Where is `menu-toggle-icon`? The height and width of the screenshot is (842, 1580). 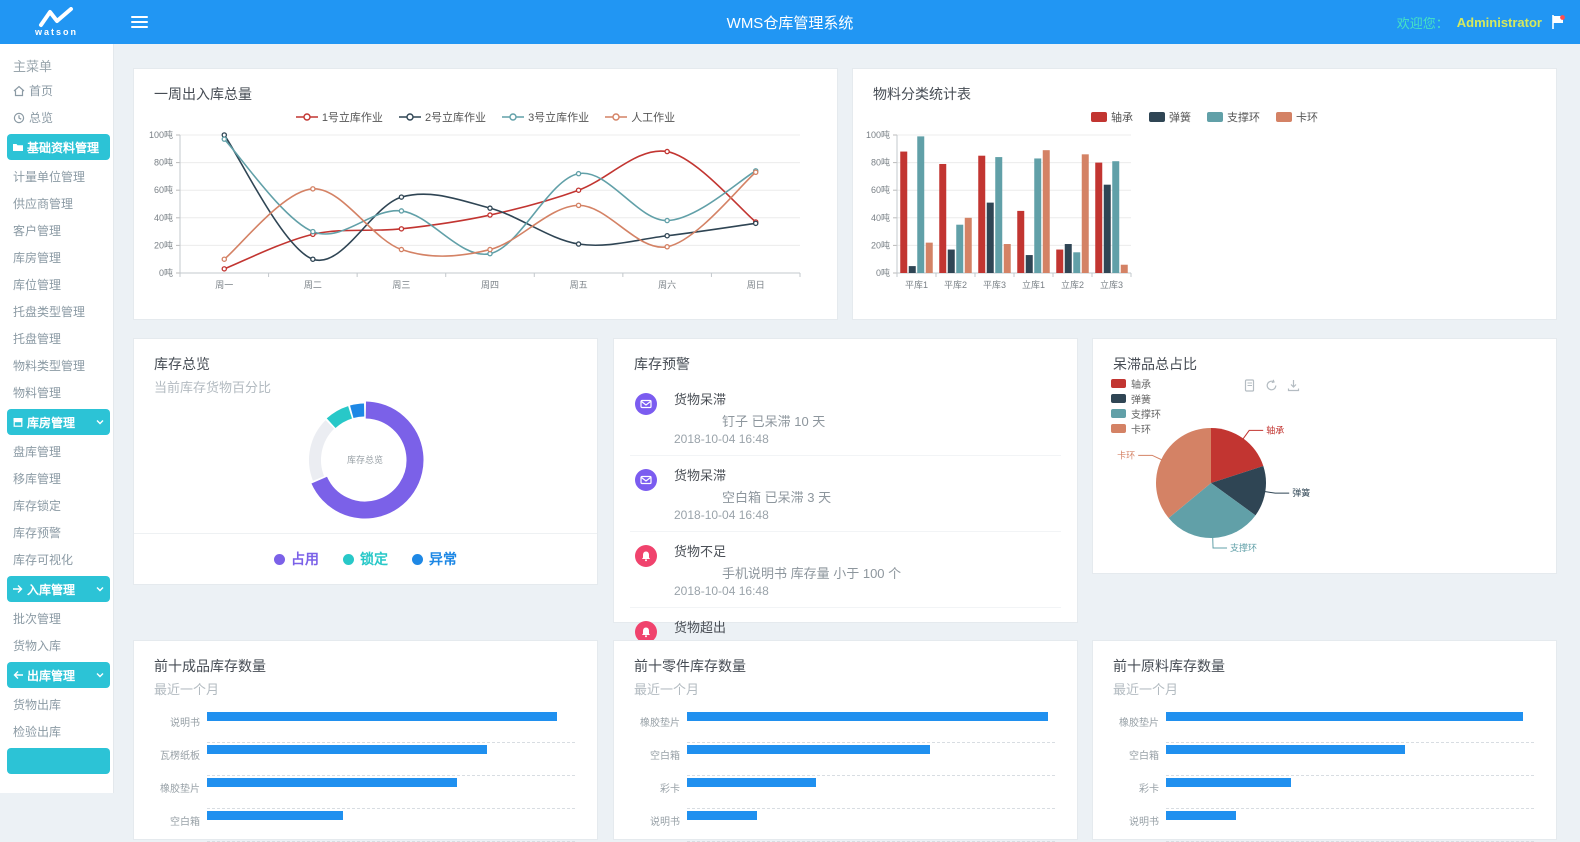 menu-toggle-icon is located at coordinates (139, 22).